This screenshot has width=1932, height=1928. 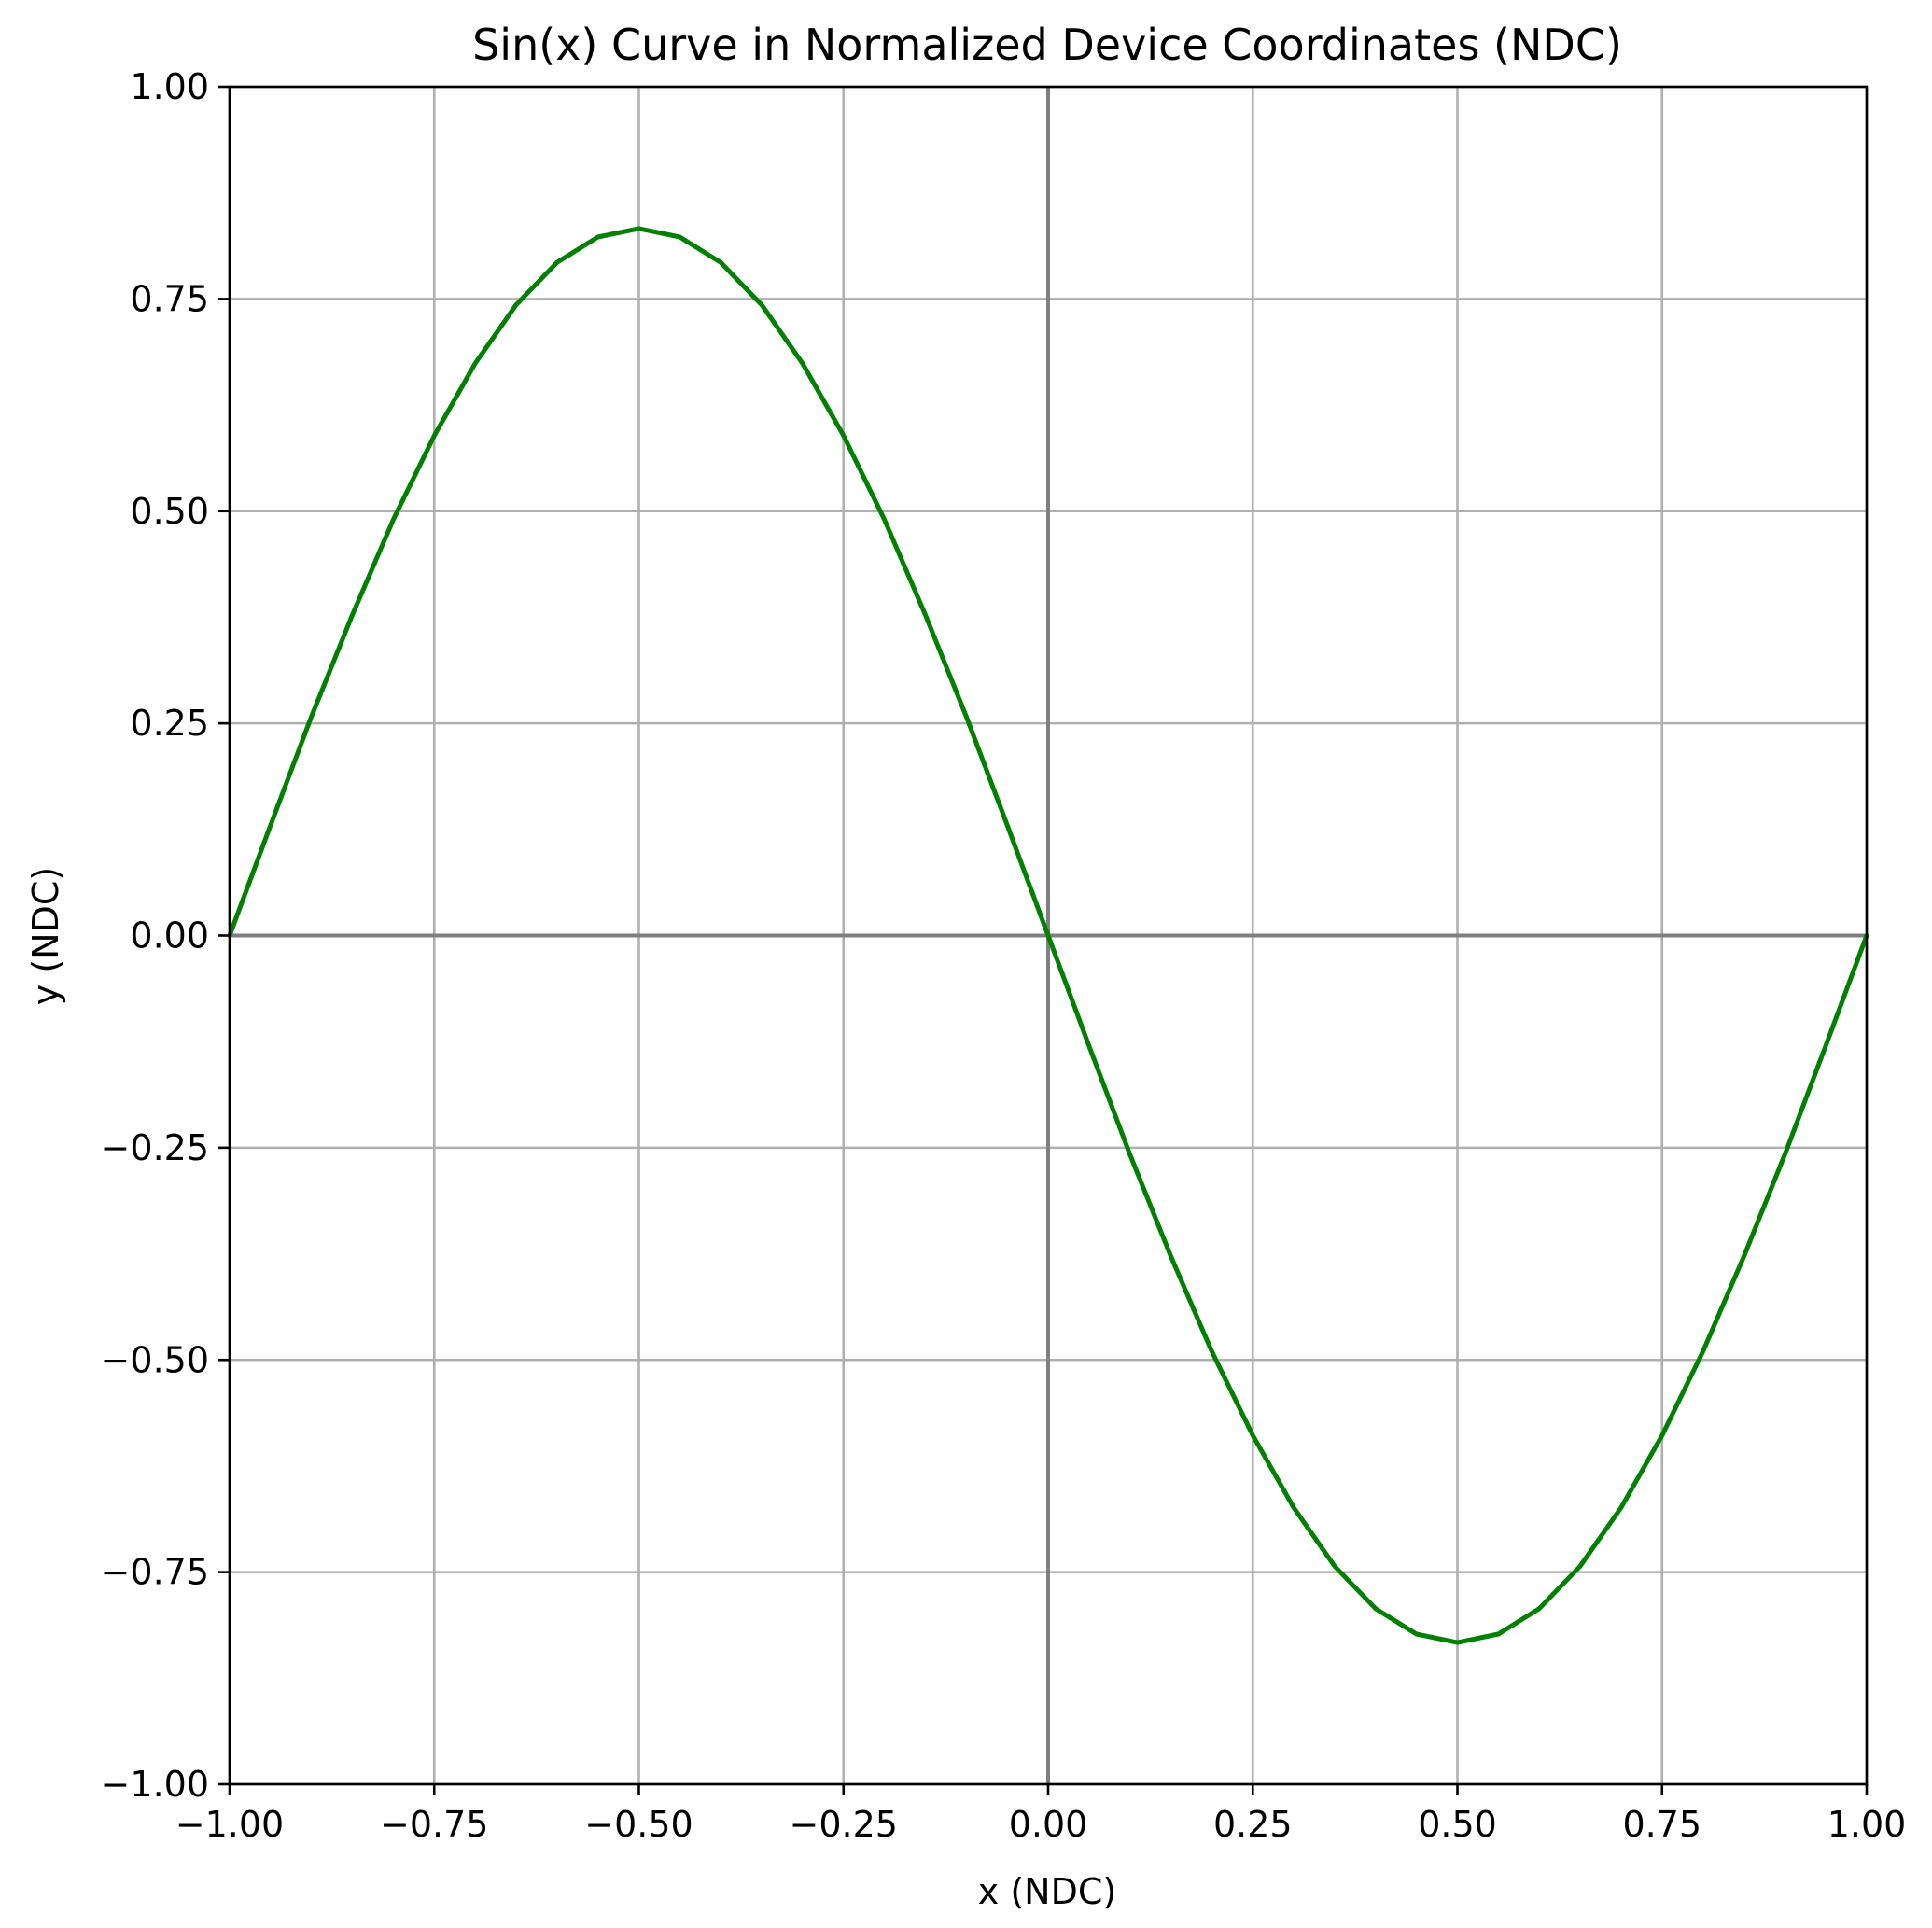 I want to click on y-tick-label: −0.25, so click(x=155, y=1147).